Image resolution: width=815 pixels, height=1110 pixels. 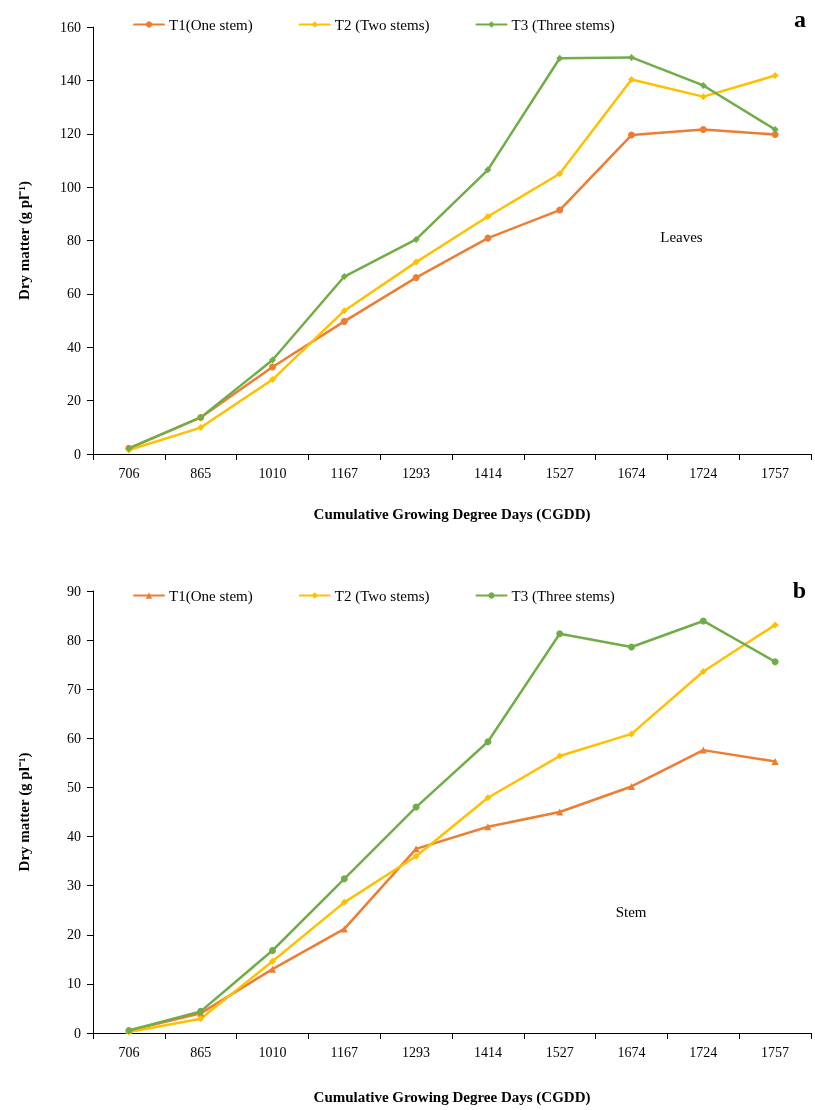 I want to click on y-tick-label: 160, so click(x=70, y=27).